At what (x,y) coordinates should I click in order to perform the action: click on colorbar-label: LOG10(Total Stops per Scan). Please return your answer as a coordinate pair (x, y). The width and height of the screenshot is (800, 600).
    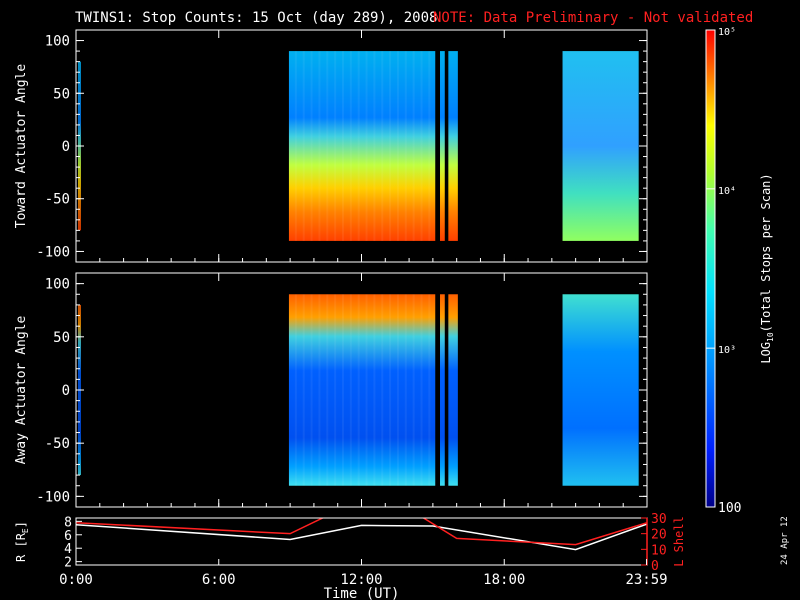
    Looking at the image, I should click on (767, 268).